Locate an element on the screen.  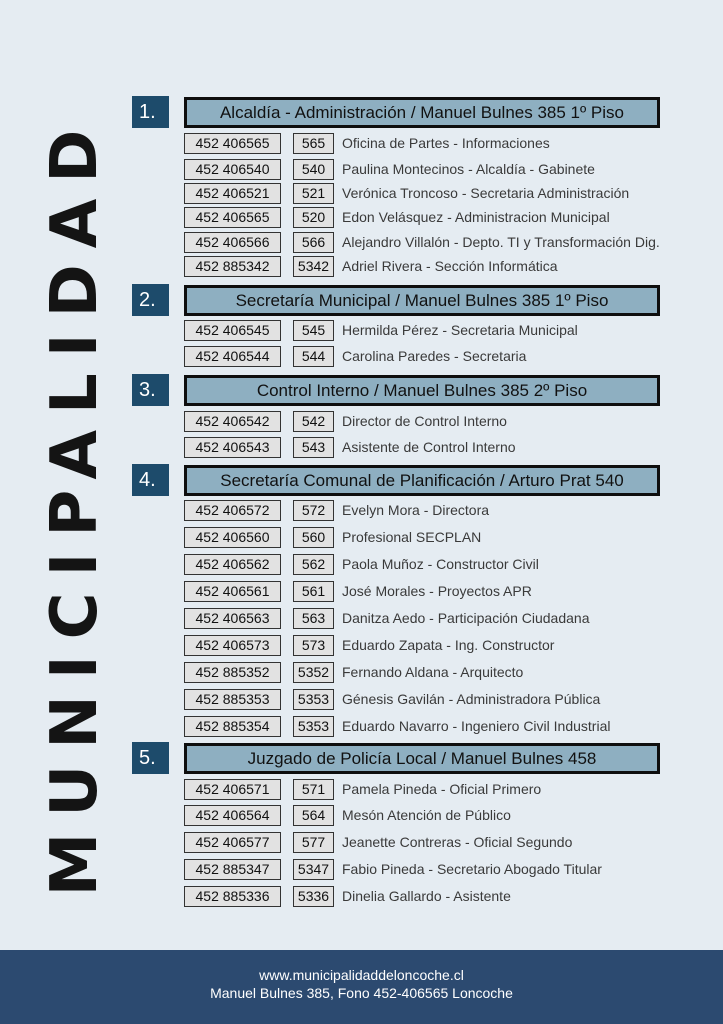
vertical-title: MUNICIPALIDAD is located at coordinates (75, 505).